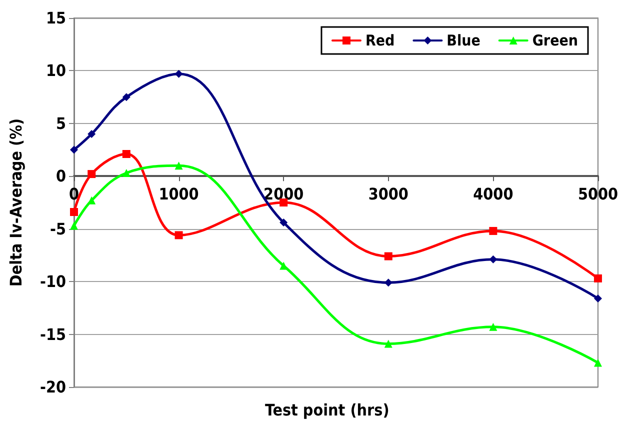 The height and width of the screenshot is (421, 621). What do you see at coordinates (61, 176) in the screenshot?
I see `y-tick-label: 0` at bounding box center [61, 176].